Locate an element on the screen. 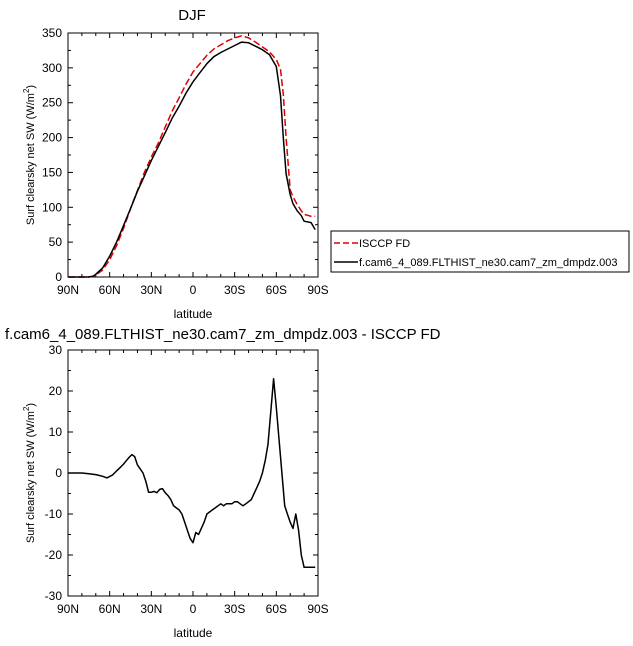 This screenshot has width=633, height=646. y-tick-label: 150 is located at coordinates (52, 172).